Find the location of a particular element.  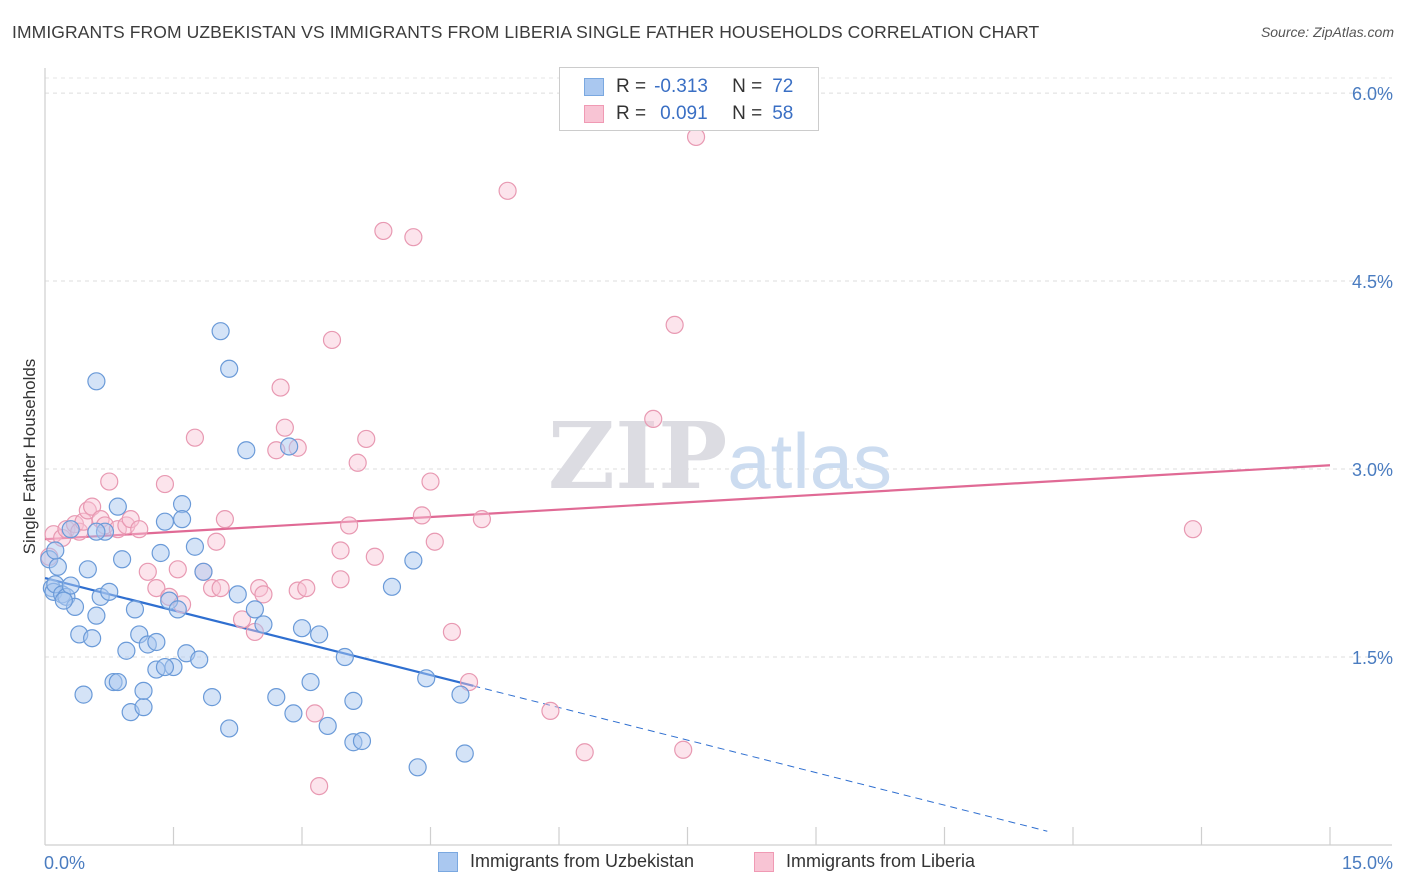

x-tick-label: 15.0% is located at coordinates (1367, 863).